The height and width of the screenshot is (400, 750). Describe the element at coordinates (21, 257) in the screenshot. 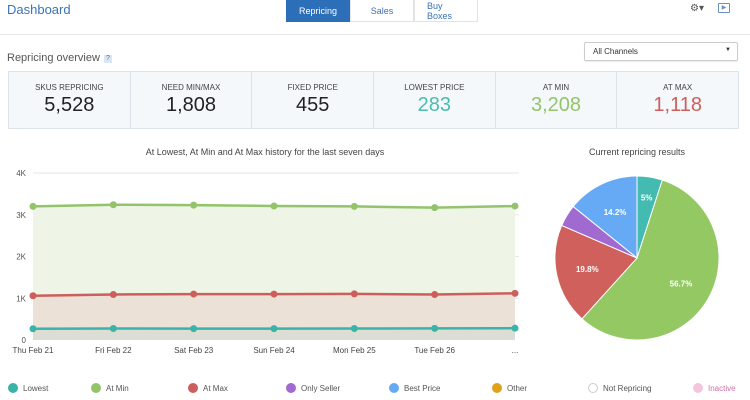

I see `y-tick-label: 2K` at that location.